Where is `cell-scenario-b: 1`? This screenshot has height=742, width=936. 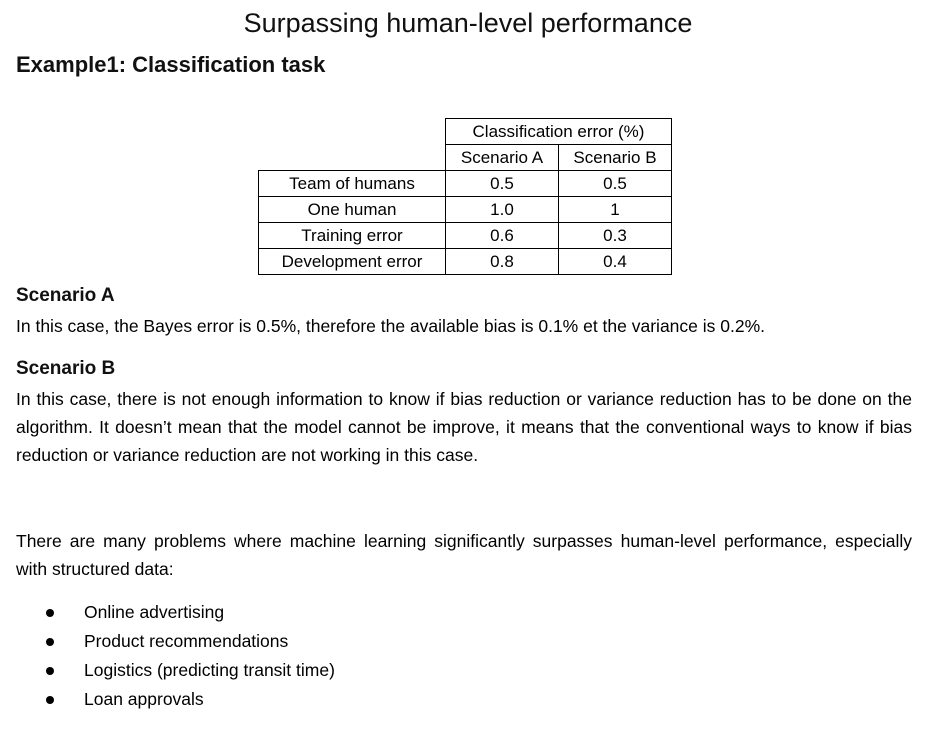 cell-scenario-b: 1 is located at coordinates (615, 209).